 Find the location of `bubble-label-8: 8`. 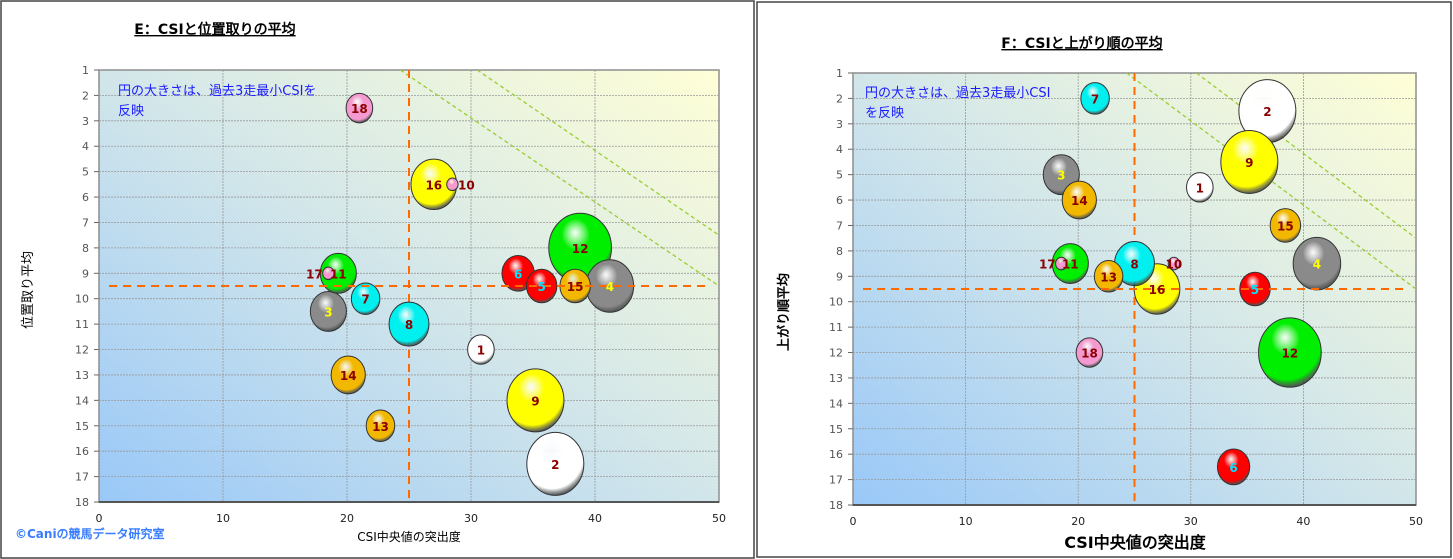

bubble-label-8: 8 is located at coordinates (409, 325).